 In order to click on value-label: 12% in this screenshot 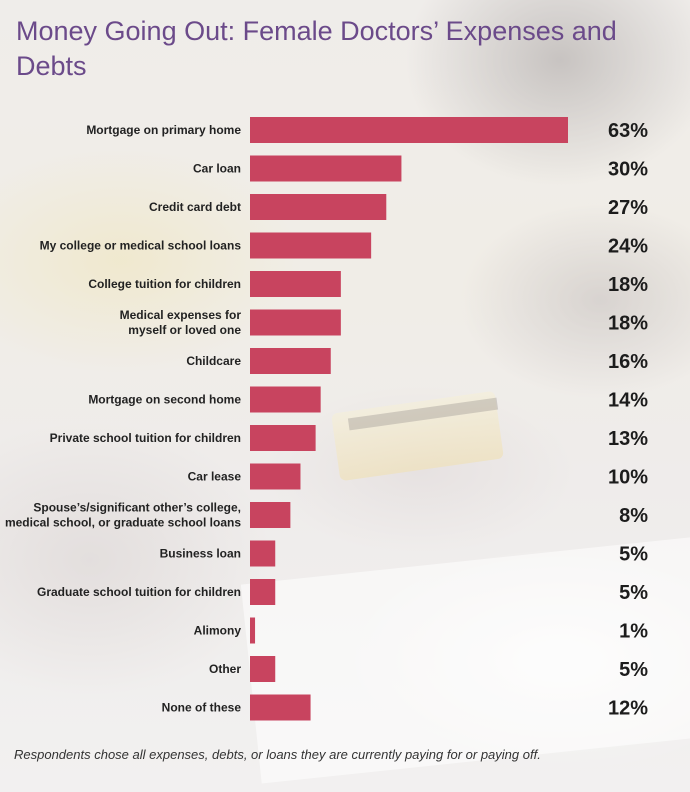, I will do `click(628, 709)`.